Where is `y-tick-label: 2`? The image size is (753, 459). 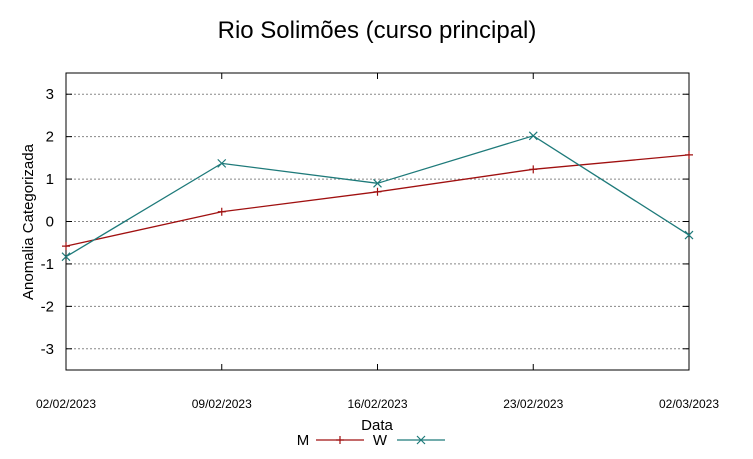 y-tick-label: 2 is located at coordinates (50, 137).